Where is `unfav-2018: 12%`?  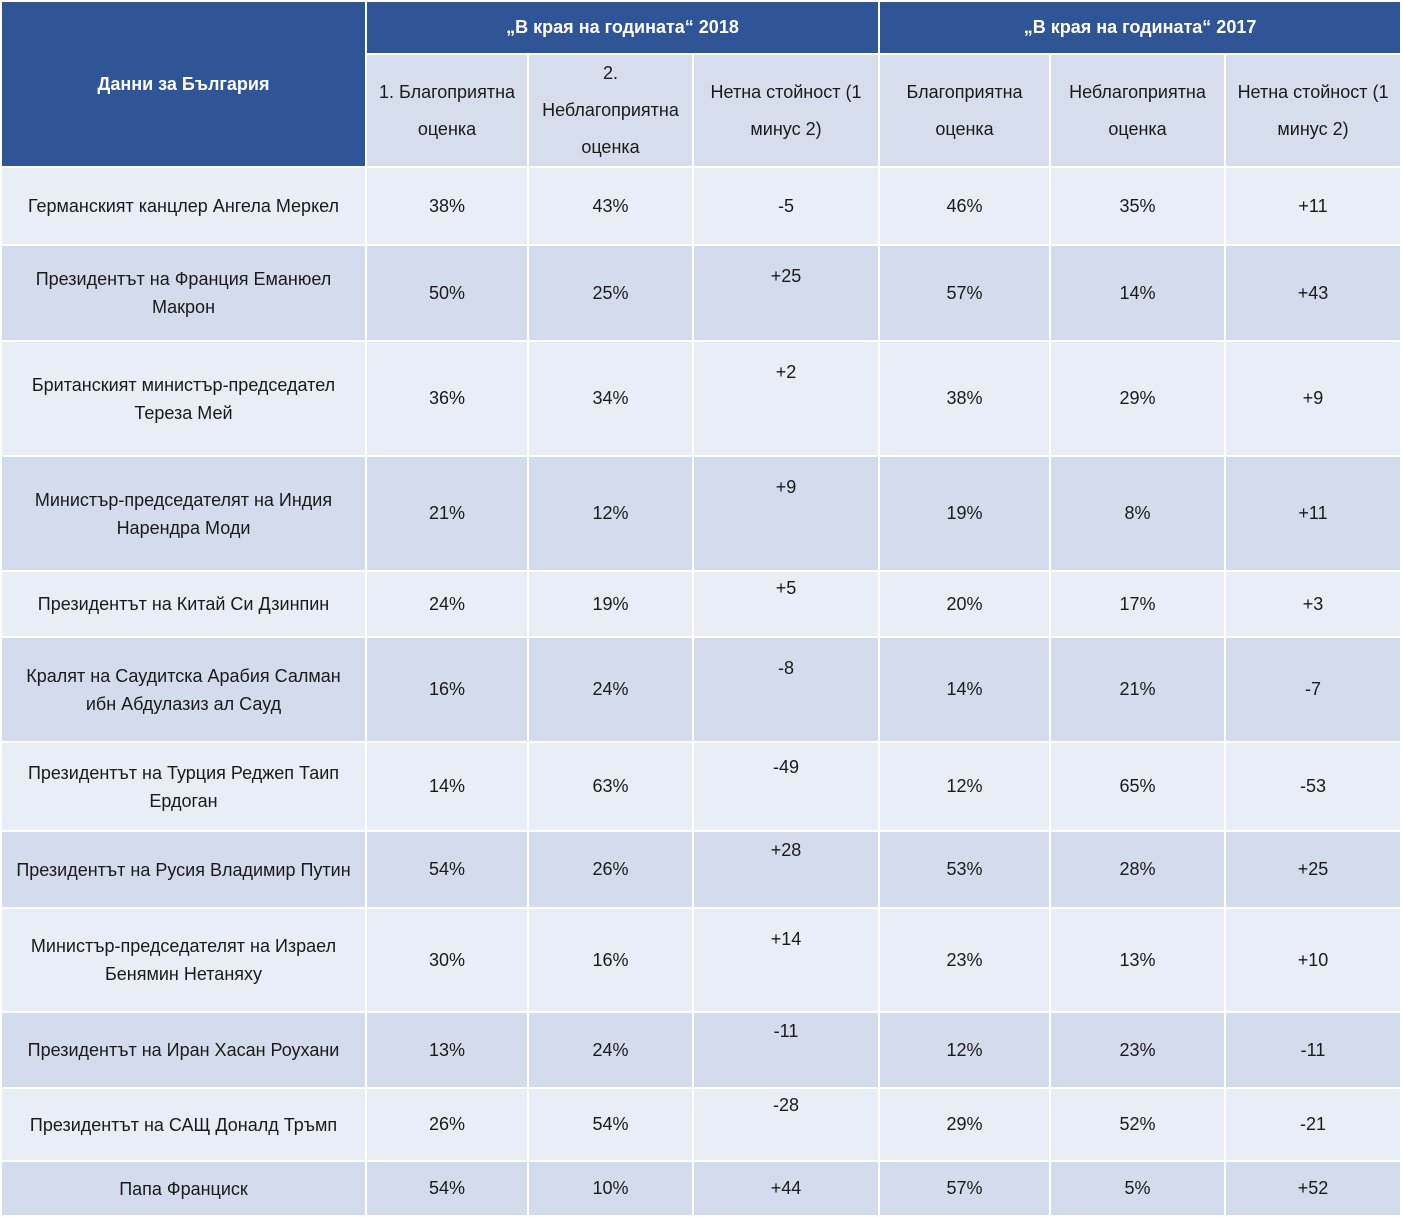
unfav-2018: 12% is located at coordinates (610, 513).